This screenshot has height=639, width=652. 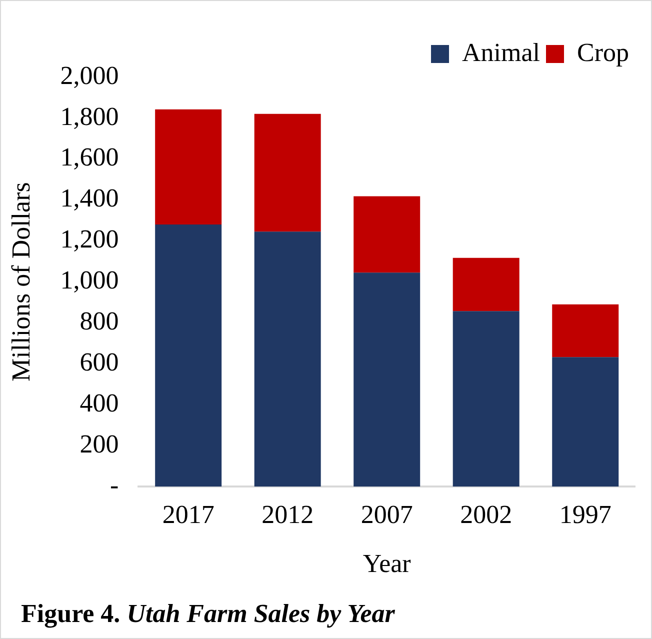 I want to click on y-tick-label: -, so click(x=114, y=485).